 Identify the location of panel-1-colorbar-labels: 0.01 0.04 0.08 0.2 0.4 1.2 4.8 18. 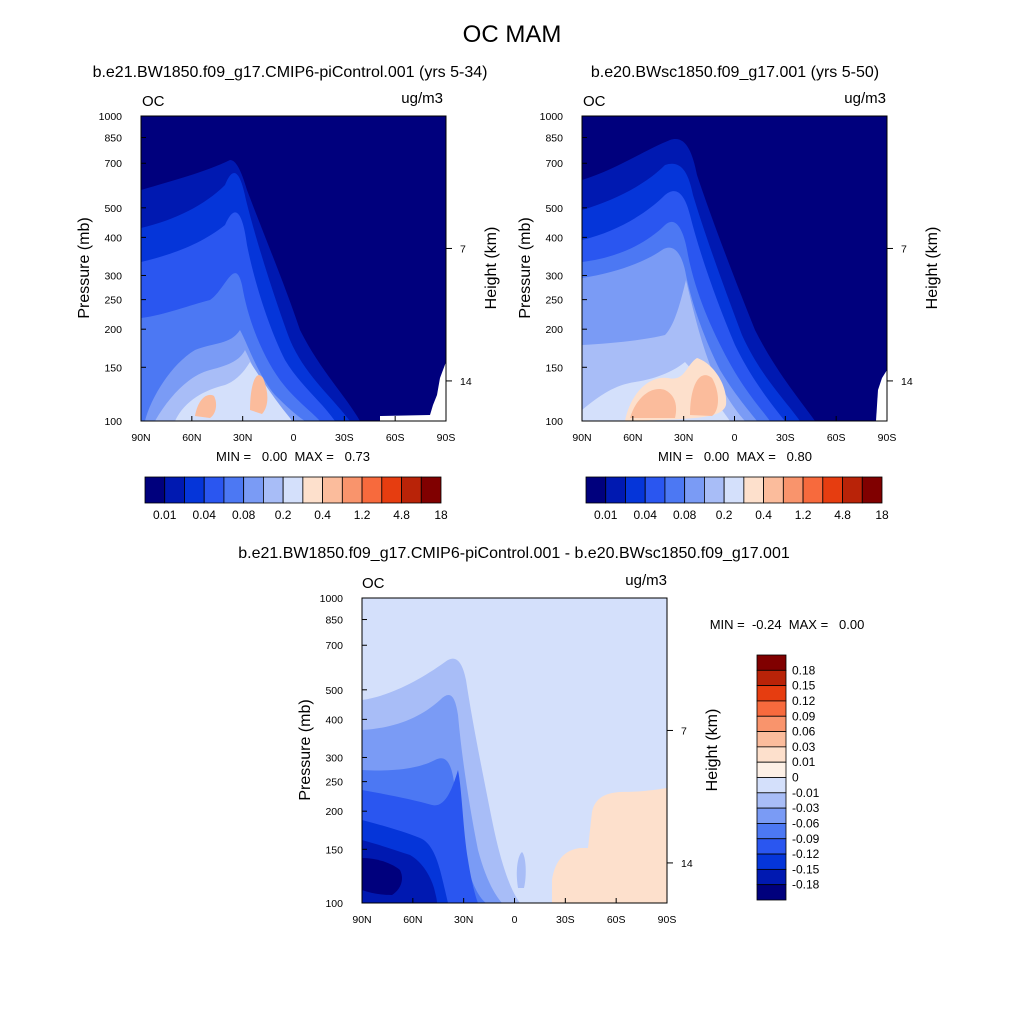
(300, 515).